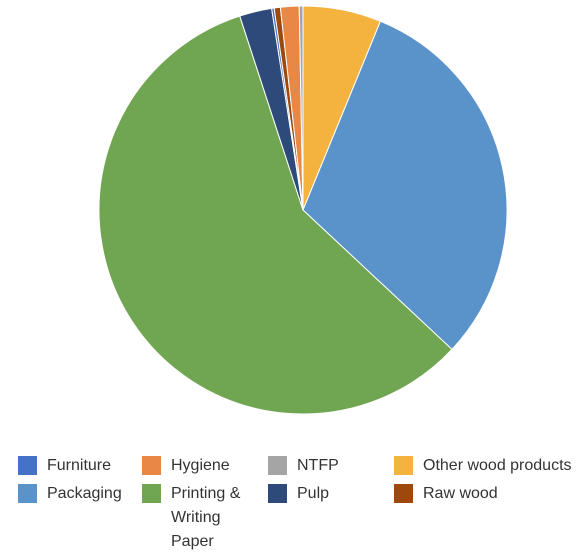 The width and height of the screenshot is (584, 554). What do you see at coordinates (460, 493) in the screenshot?
I see `legend-label-raw-wood: Raw wood` at bounding box center [460, 493].